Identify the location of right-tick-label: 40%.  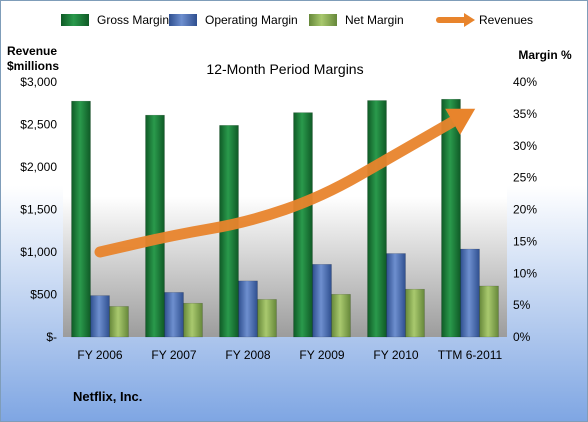
(525, 82).